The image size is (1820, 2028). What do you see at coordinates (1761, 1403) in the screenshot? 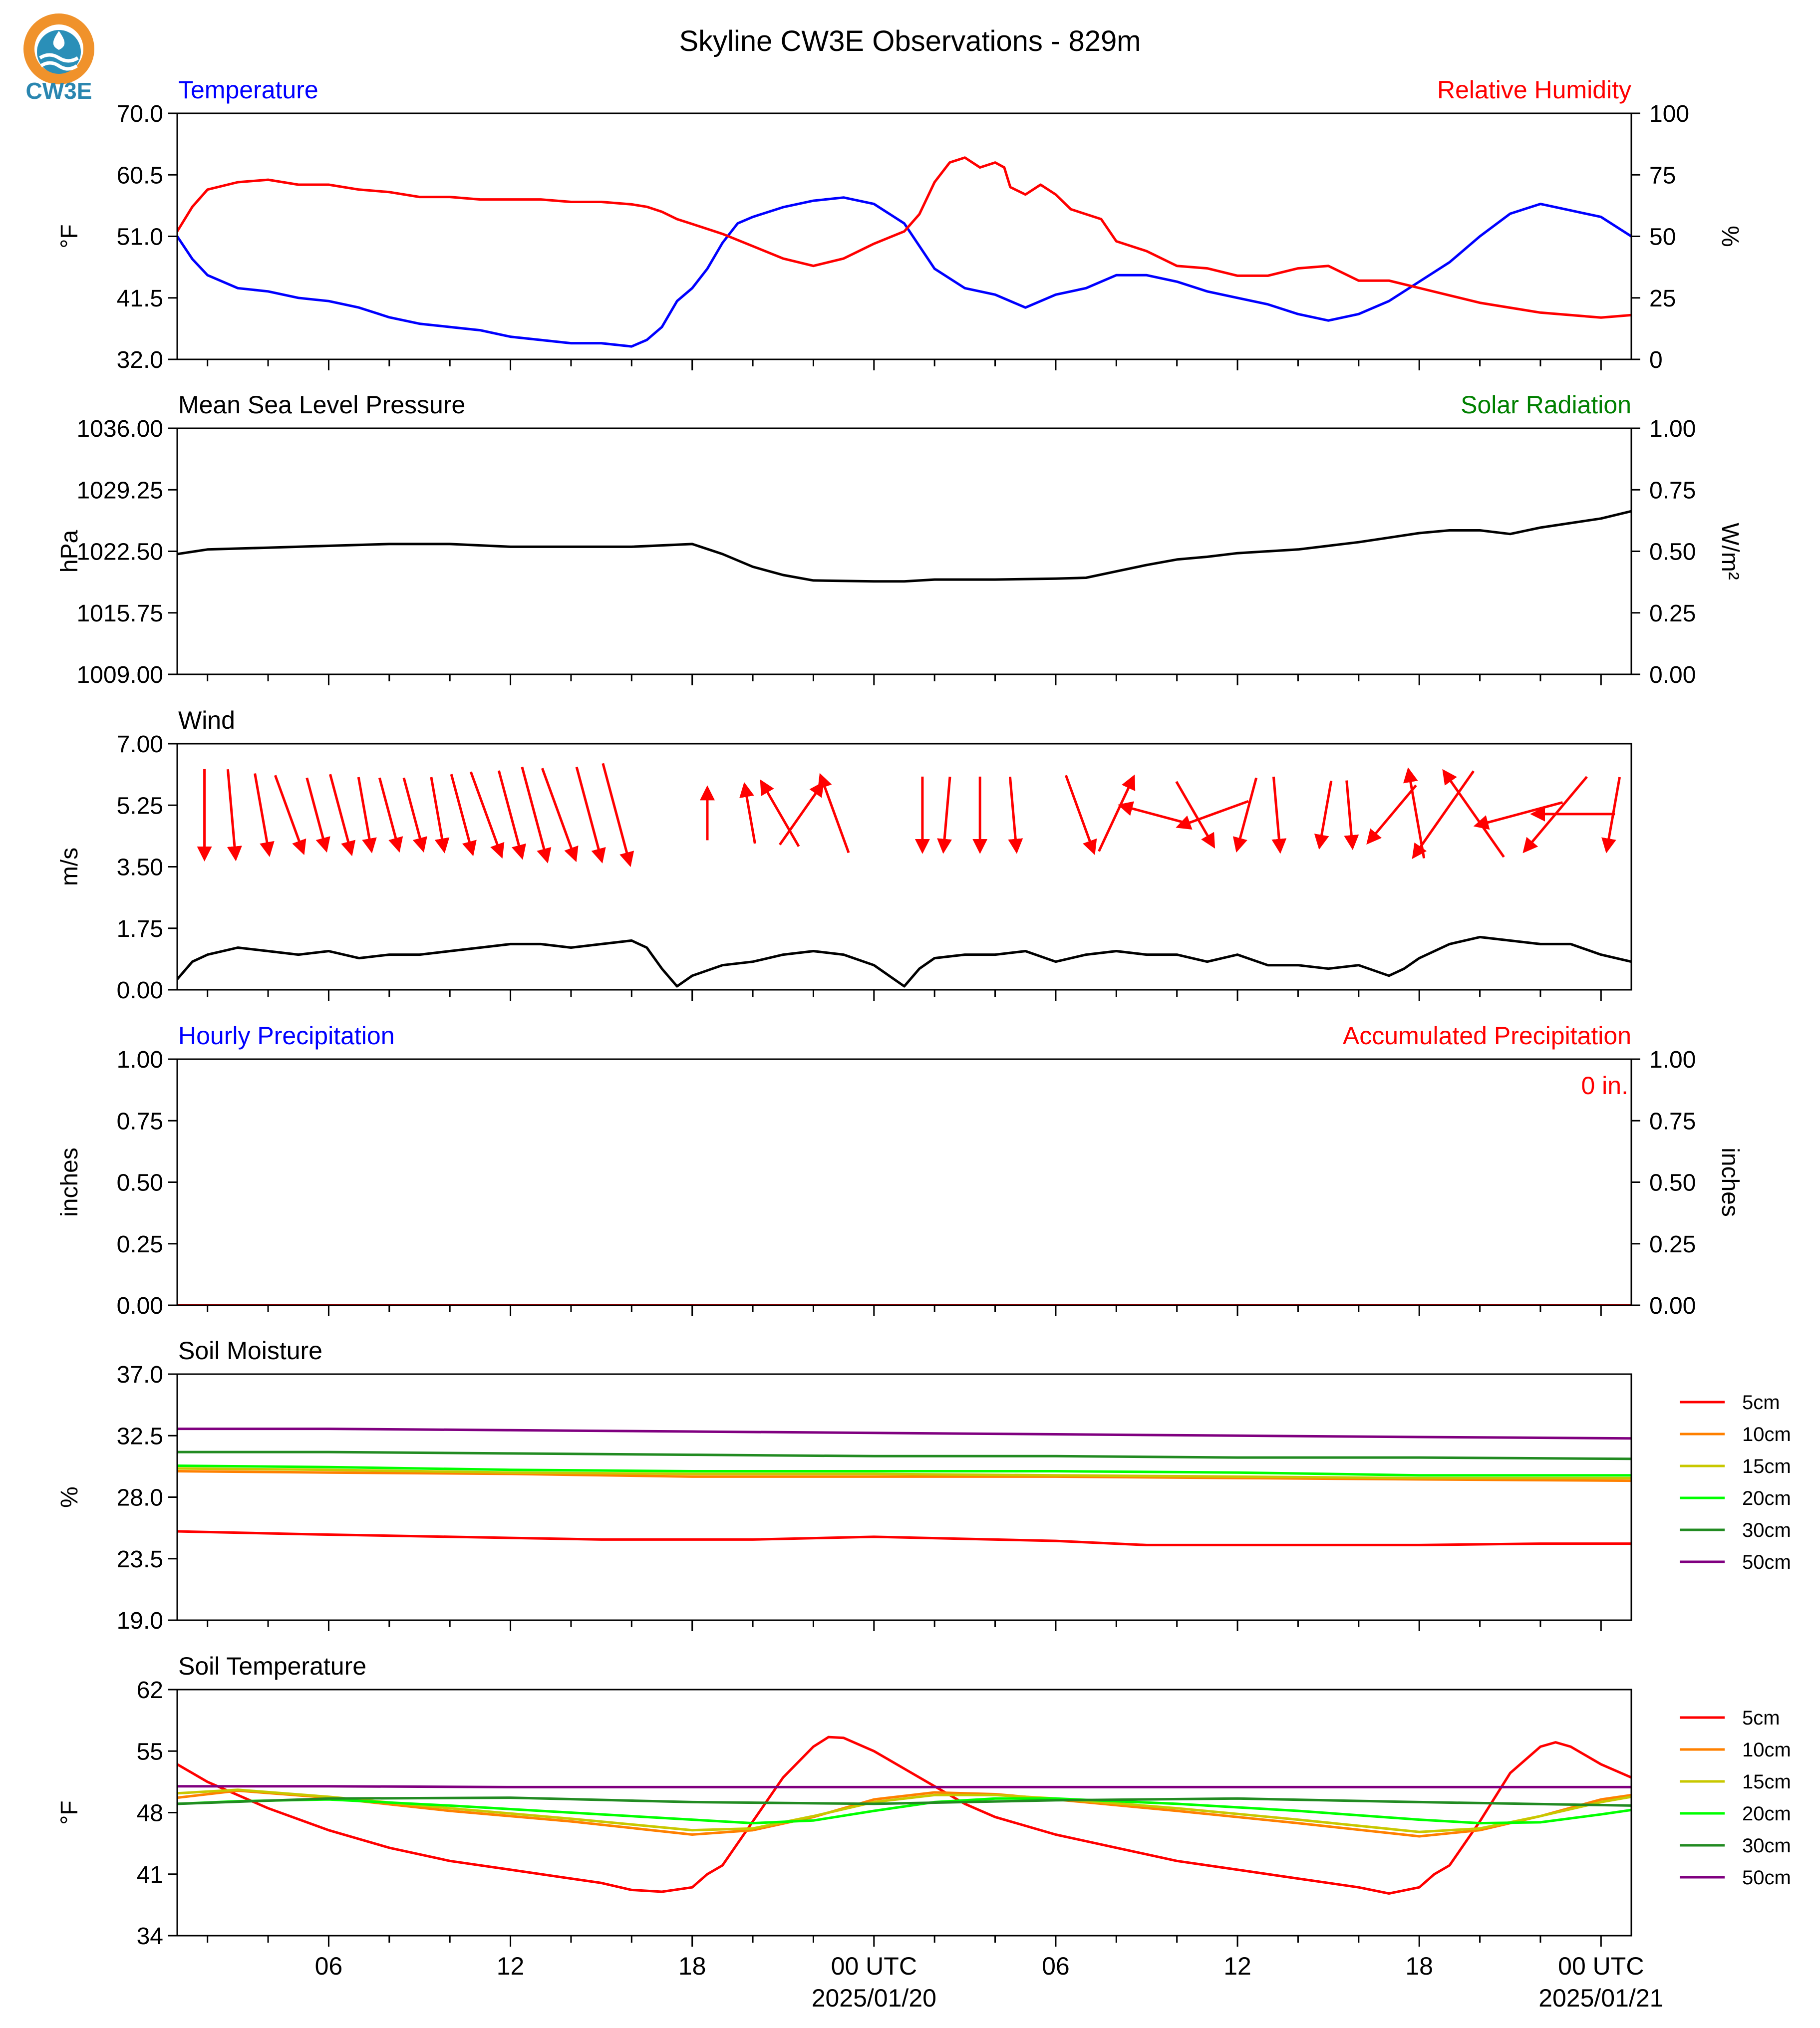
I see `legend-label: 5cm` at bounding box center [1761, 1403].